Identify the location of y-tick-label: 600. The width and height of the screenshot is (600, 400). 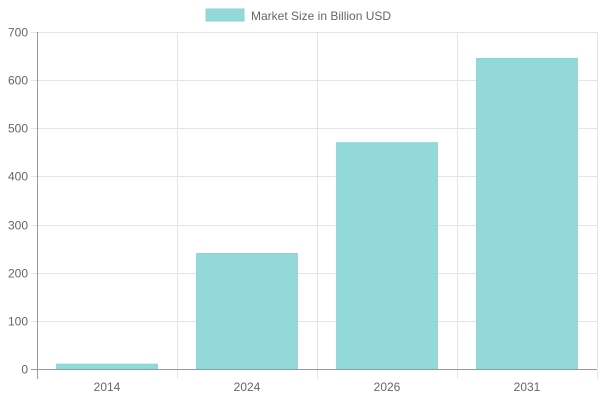
(18, 81).